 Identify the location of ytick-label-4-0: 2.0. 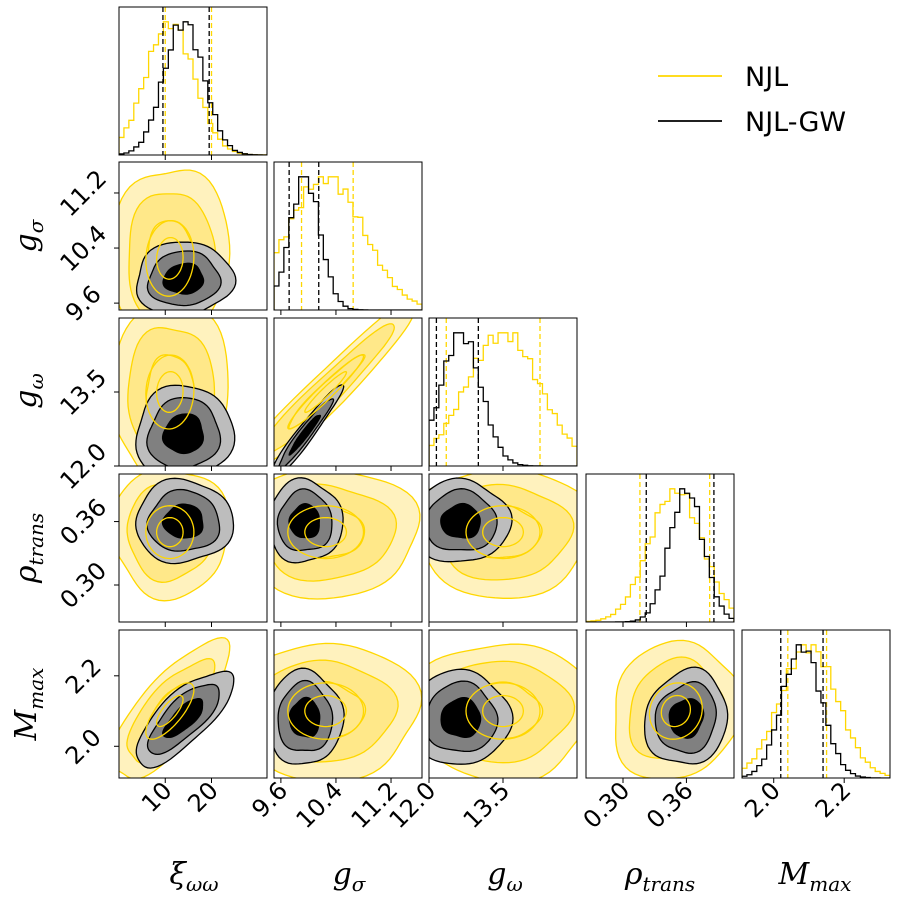
(83, 746).